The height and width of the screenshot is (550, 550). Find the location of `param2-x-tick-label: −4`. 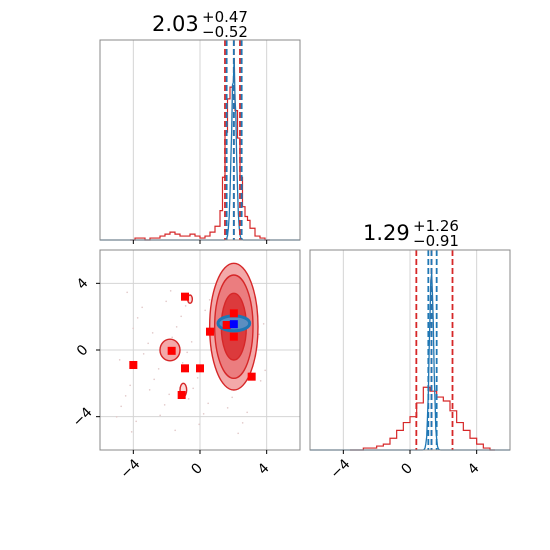

param2-x-tick-label: −4 is located at coordinates (341, 469).